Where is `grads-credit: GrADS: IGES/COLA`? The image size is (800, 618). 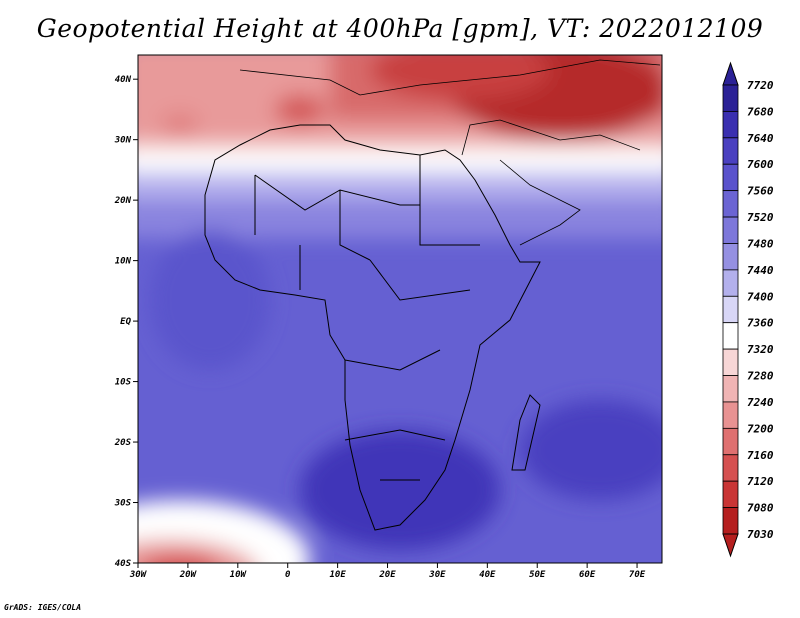 grads-credit: GrADS: IGES/COLA is located at coordinates (43, 607).